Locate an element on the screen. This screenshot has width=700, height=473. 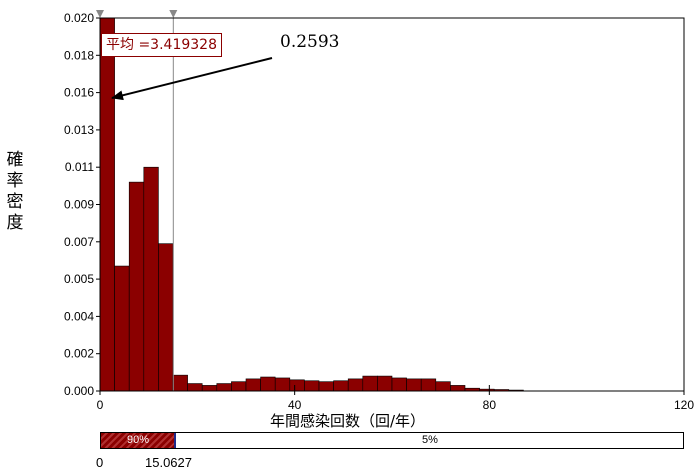
y-tick-label-4: 0.007 is located at coordinates (79, 242).